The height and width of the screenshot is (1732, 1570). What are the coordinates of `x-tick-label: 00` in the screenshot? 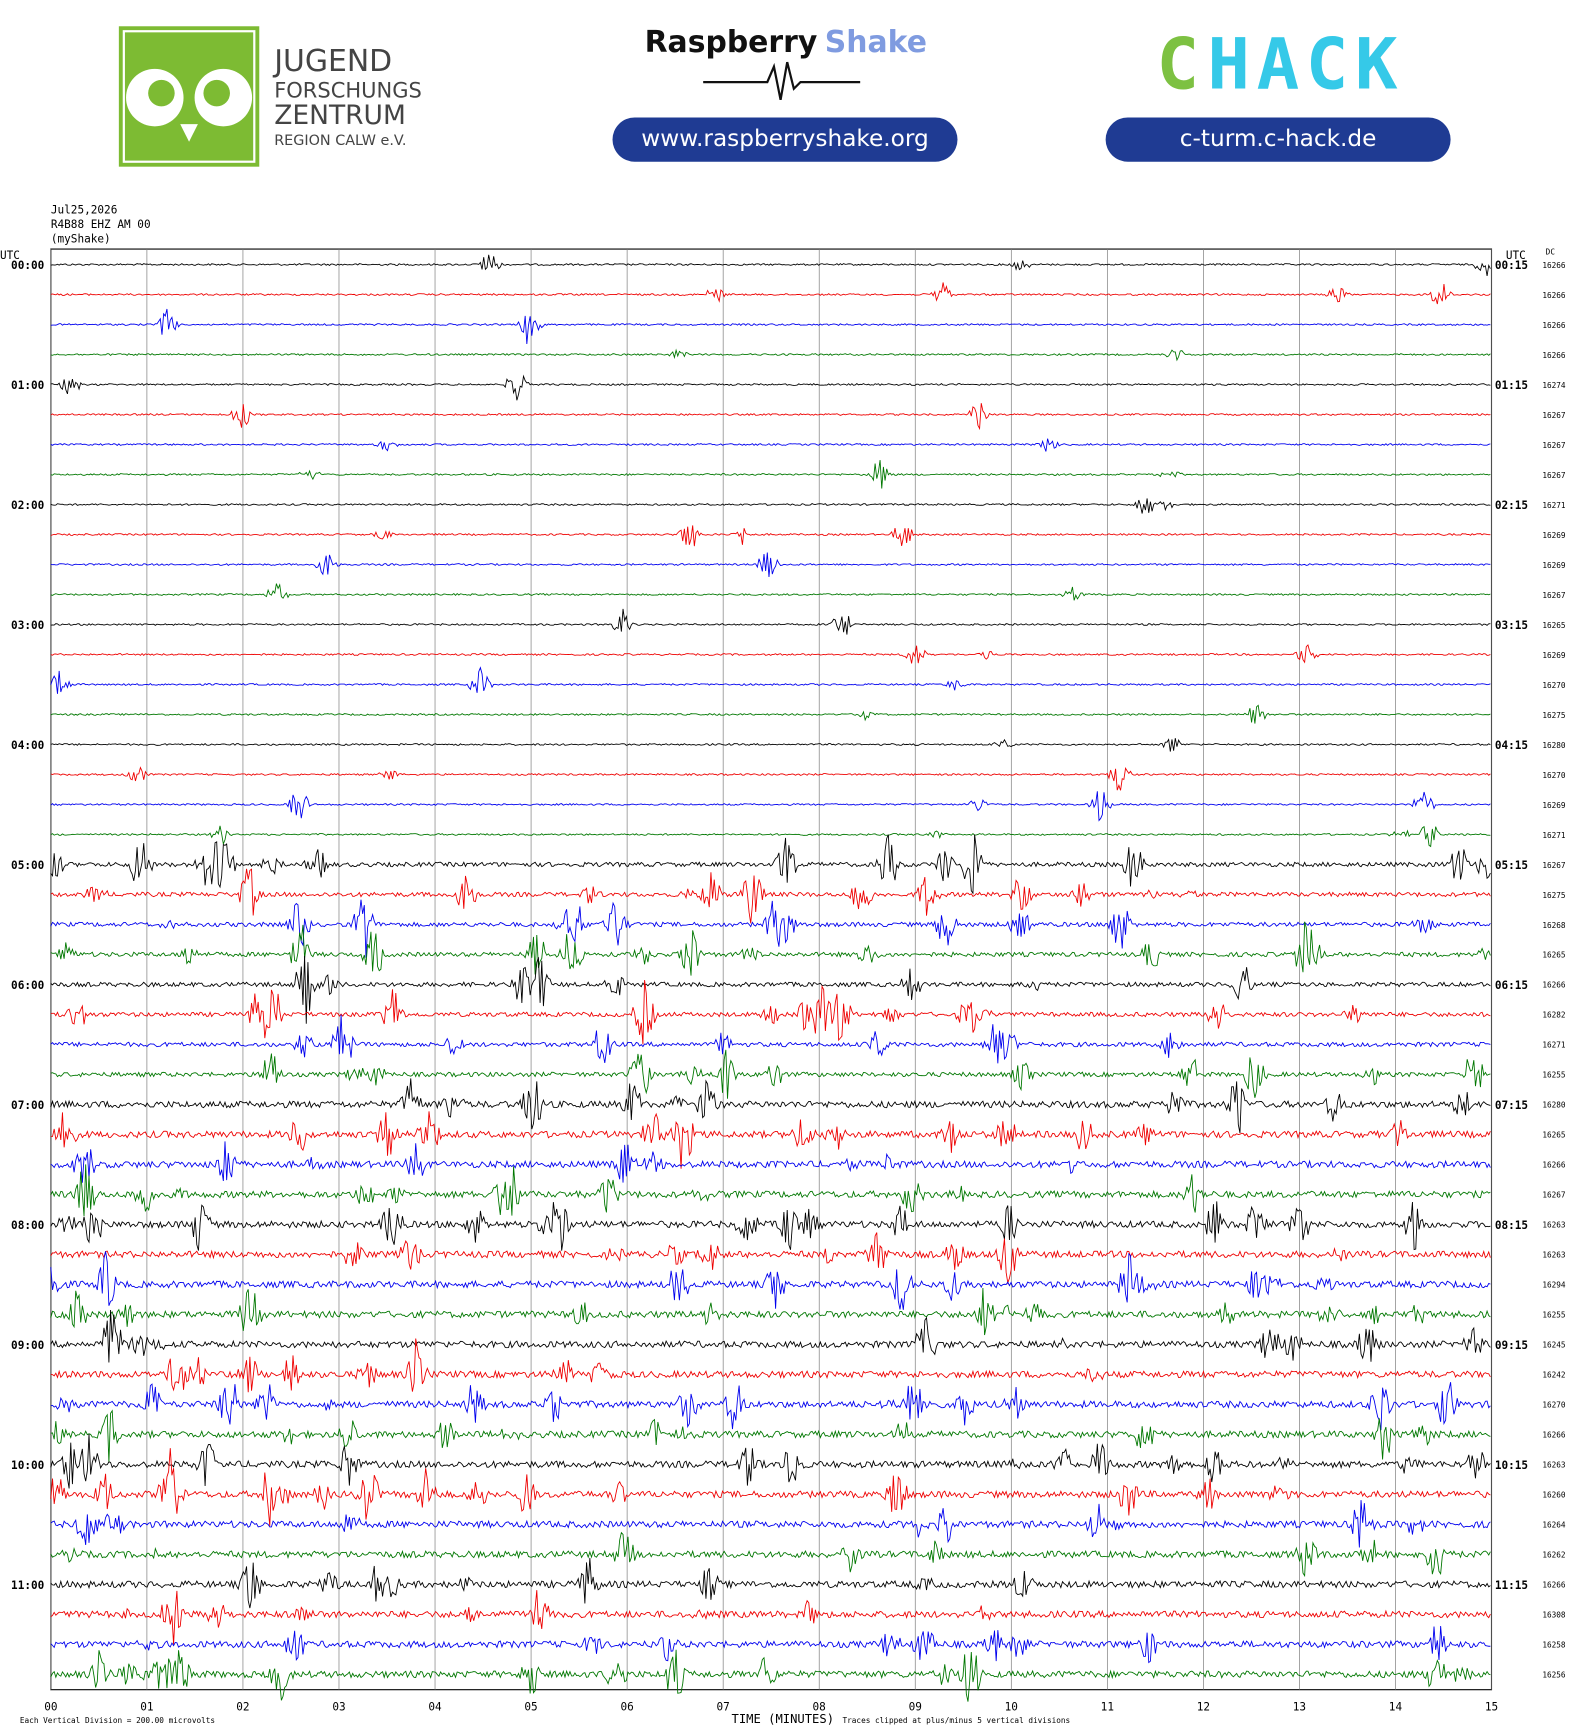 It's located at (50, 1707).